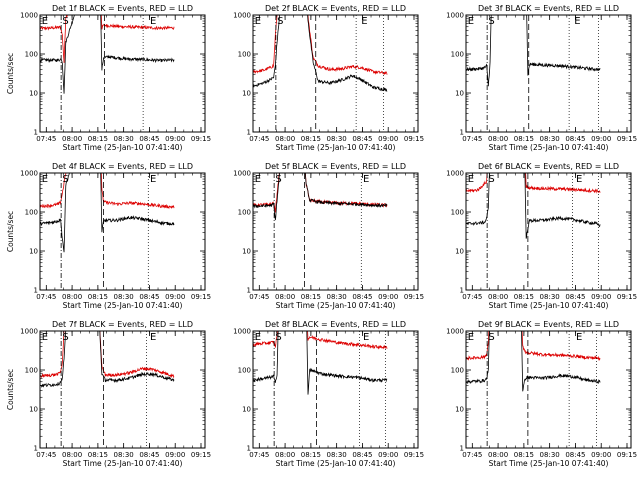 The width and height of the screenshot is (640, 480). Describe the element at coordinates (335, 166) in the screenshot. I see `panel-title: Det 5f BLACK = Events, RED = LLD` at that location.